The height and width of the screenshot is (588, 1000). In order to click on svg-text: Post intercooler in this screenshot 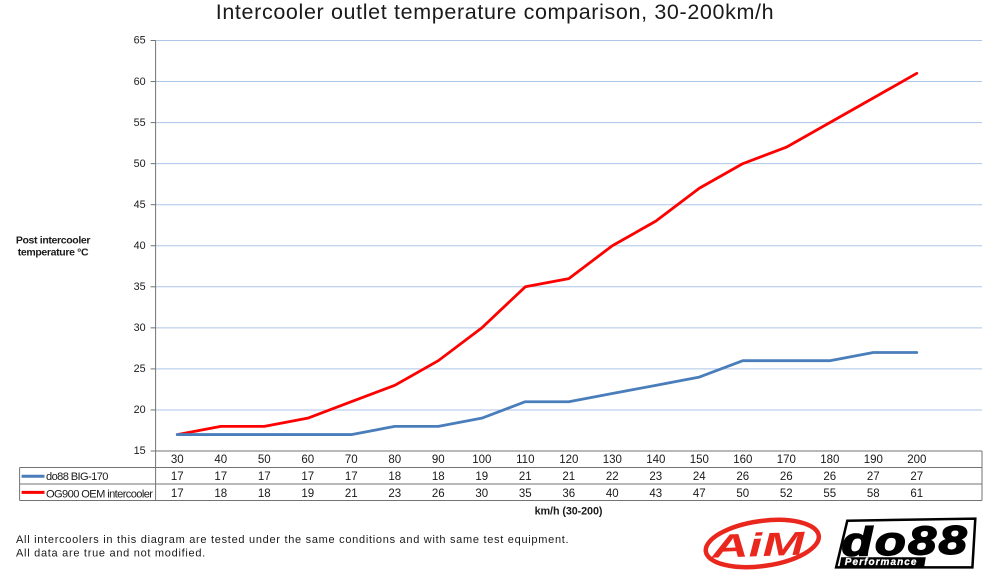, I will do `click(53, 240)`.